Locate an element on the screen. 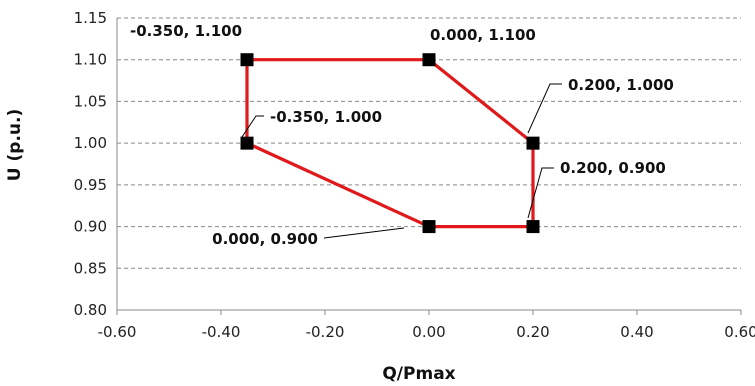 Image resolution: width=755 pixels, height=386 pixels. y-tick-label: 1.10 is located at coordinates (90, 60).